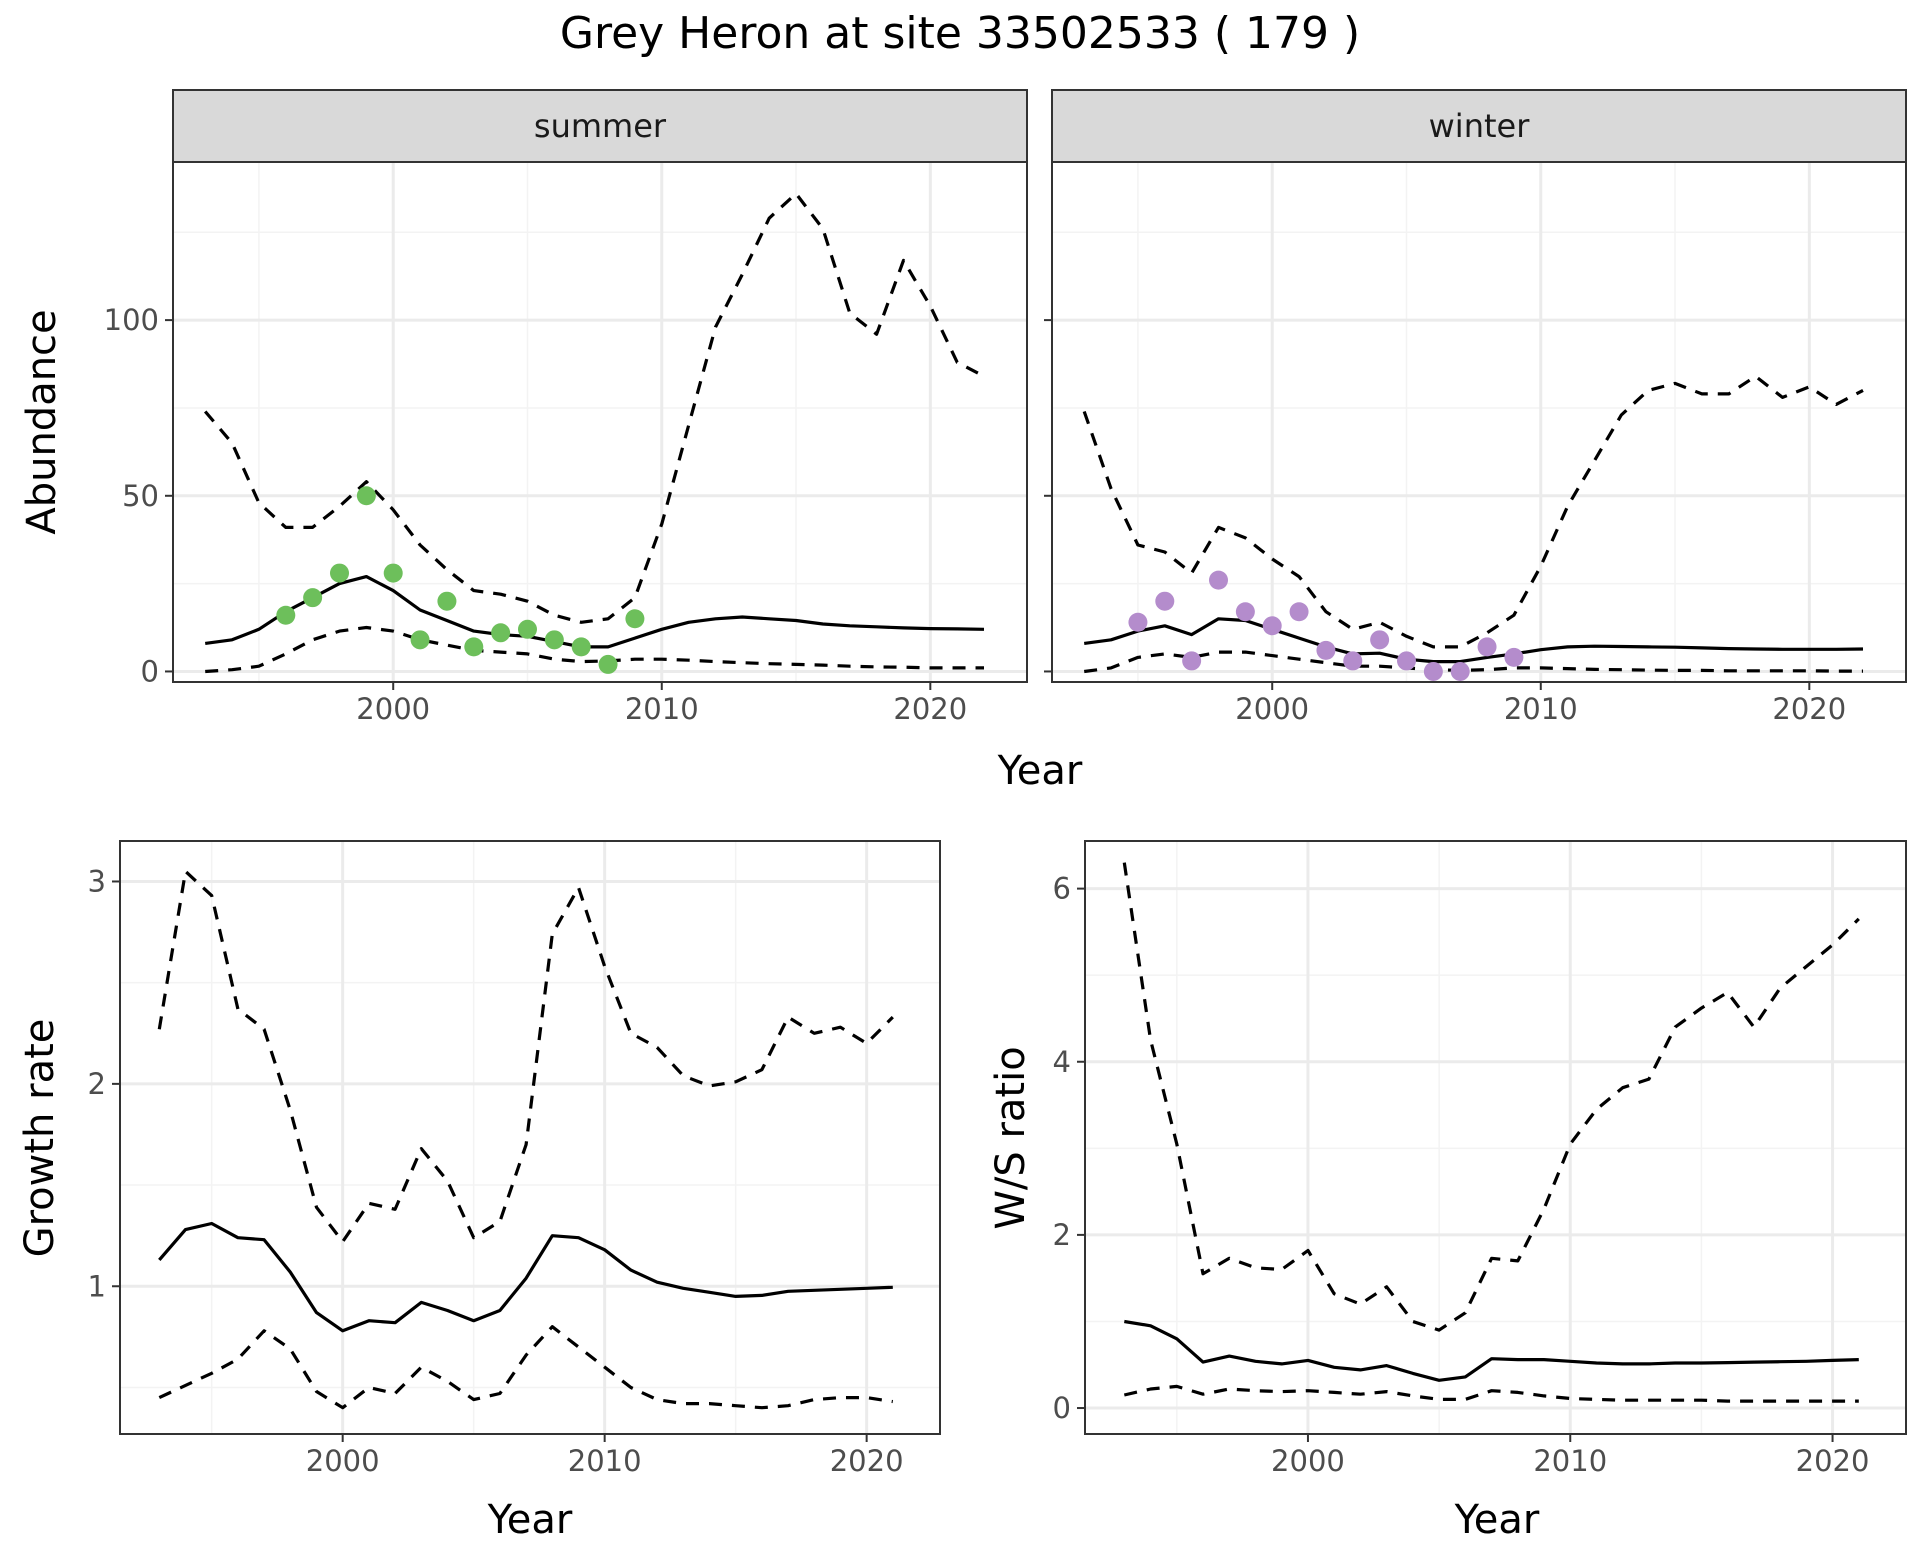  I want to click on y-tick-label: 3, so click(97, 881).